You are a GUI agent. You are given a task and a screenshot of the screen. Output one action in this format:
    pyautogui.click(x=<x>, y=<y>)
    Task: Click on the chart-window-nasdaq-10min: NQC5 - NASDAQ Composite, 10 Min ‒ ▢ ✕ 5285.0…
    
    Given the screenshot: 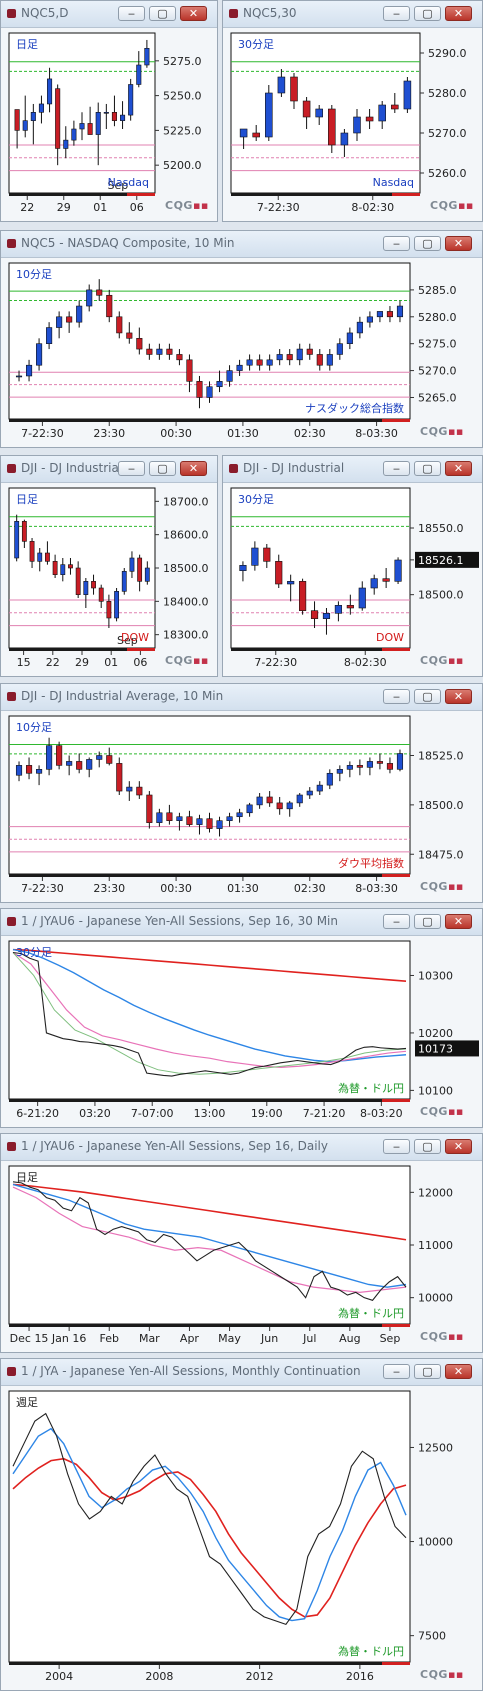 What is the action you would take?
    pyautogui.click(x=241, y=339)
    